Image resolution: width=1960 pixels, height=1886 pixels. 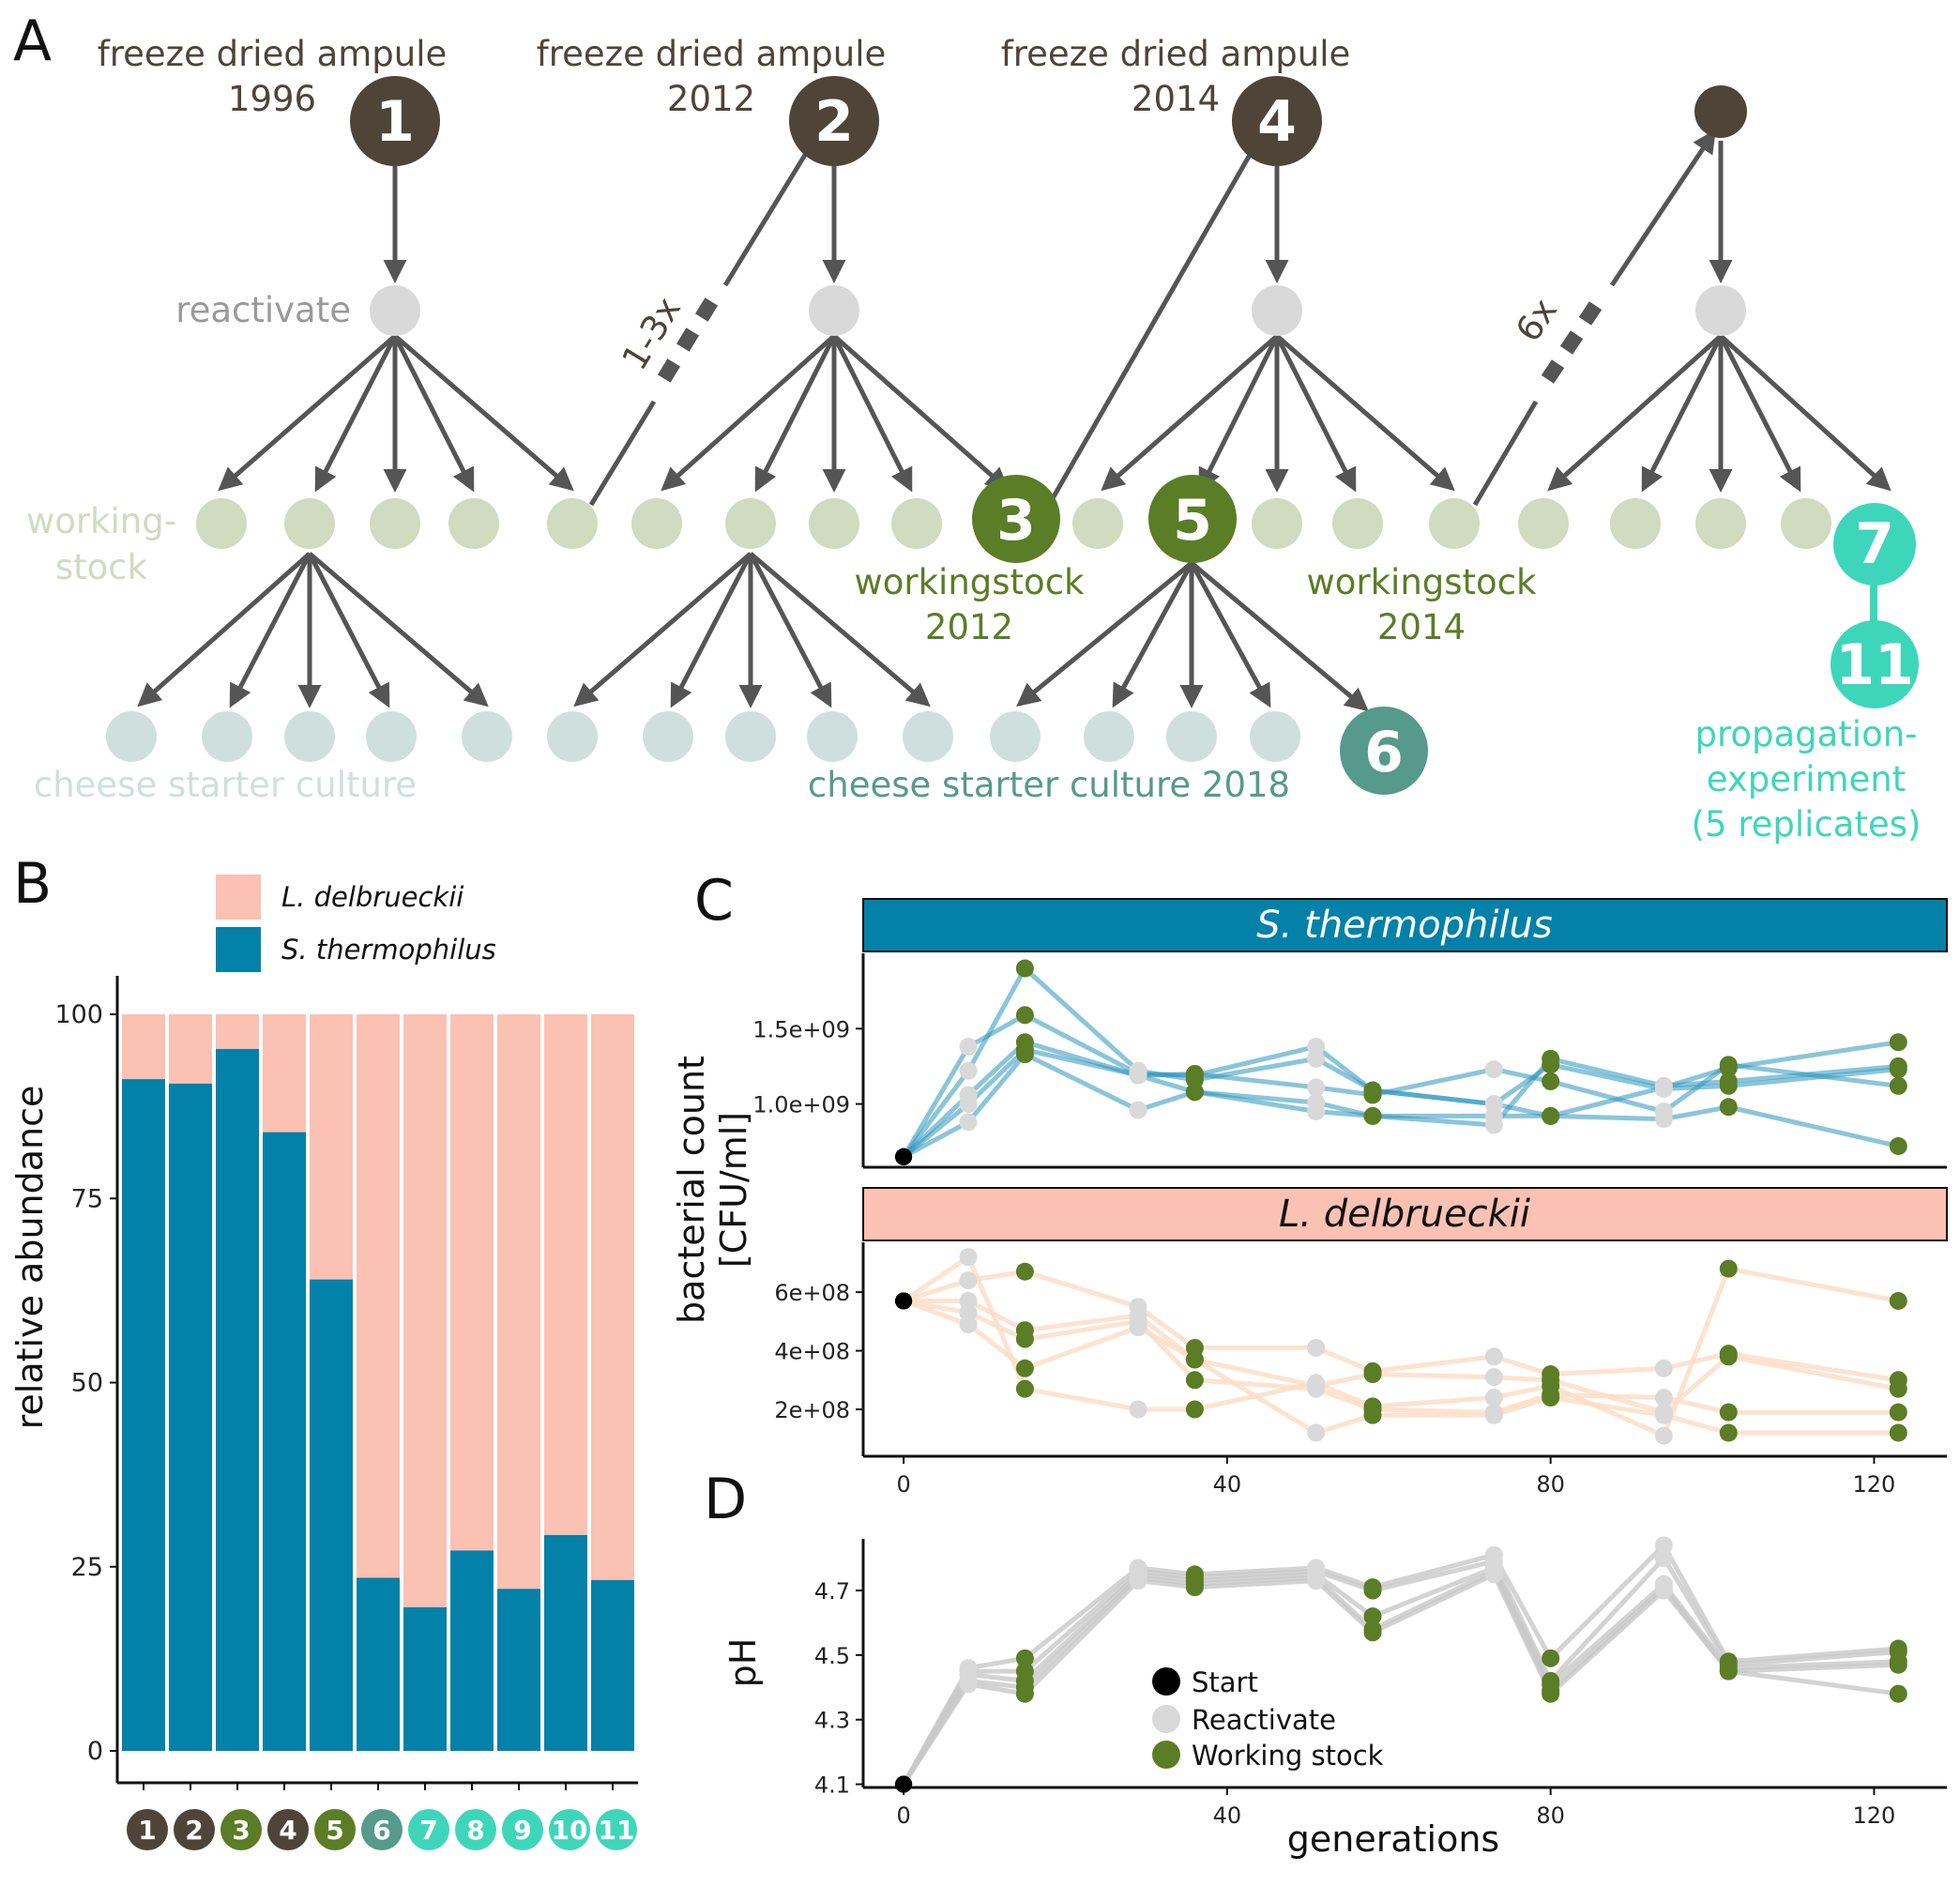 I want to click on panel-b-ytick-label: 50, so click(x=87, y=1383).